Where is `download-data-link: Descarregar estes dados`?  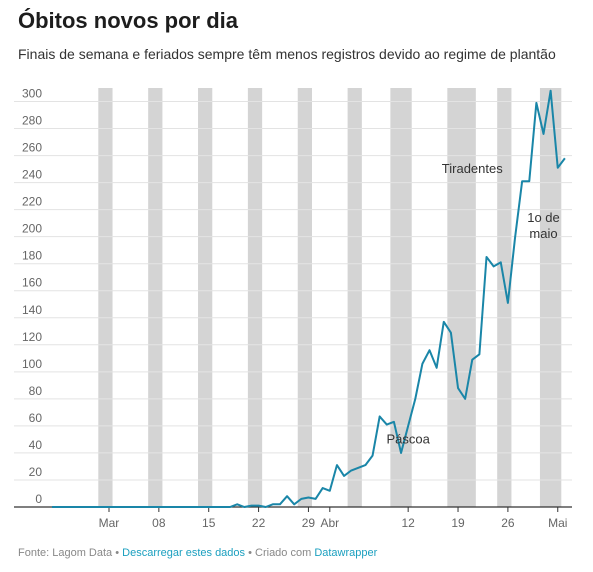
download-data-link: Descarregar estes dados is located at coordinates (184, 553).